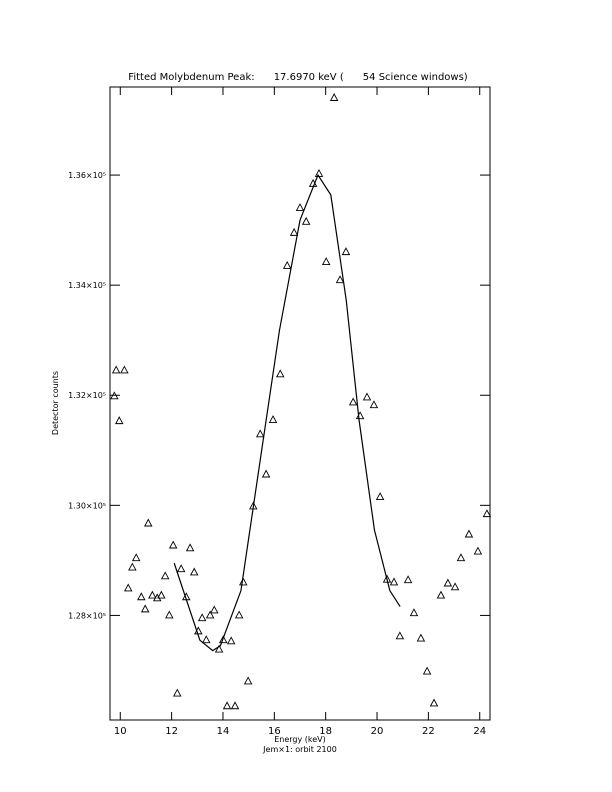  What do you see at coordinates (428, 731) in the screenshot?
I see `x-tick-label: 22` at bounding box center [428, 731].